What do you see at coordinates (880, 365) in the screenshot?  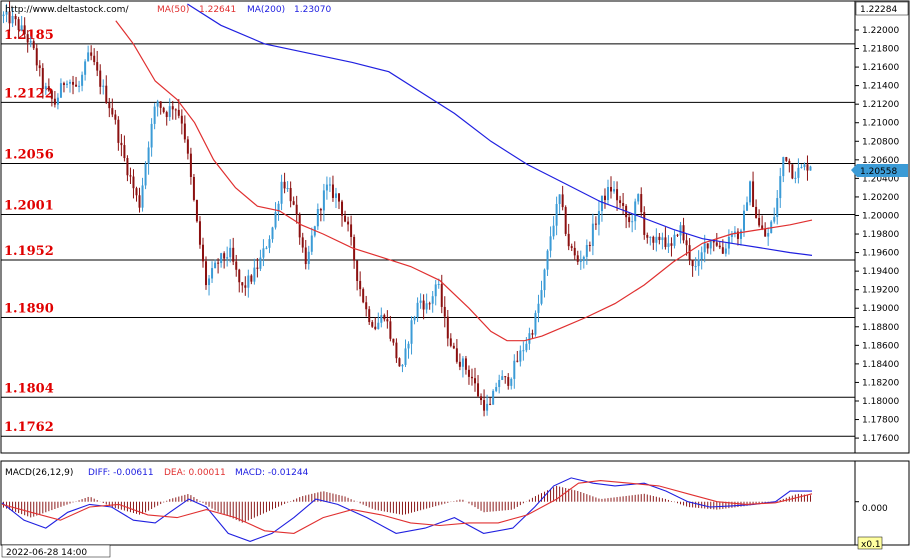 I see `price-tick-label: 1.18400` at bounding box center [880, 365].